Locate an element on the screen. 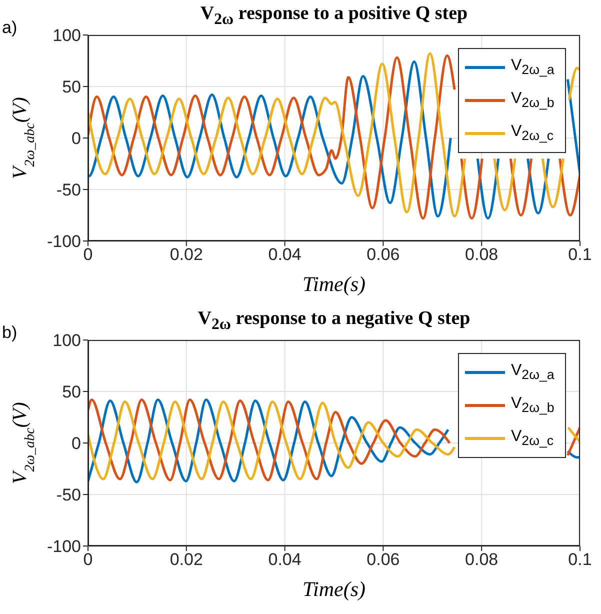 This screenshot has height=614, width=601. text: b) is located at coordinates (10, 333).